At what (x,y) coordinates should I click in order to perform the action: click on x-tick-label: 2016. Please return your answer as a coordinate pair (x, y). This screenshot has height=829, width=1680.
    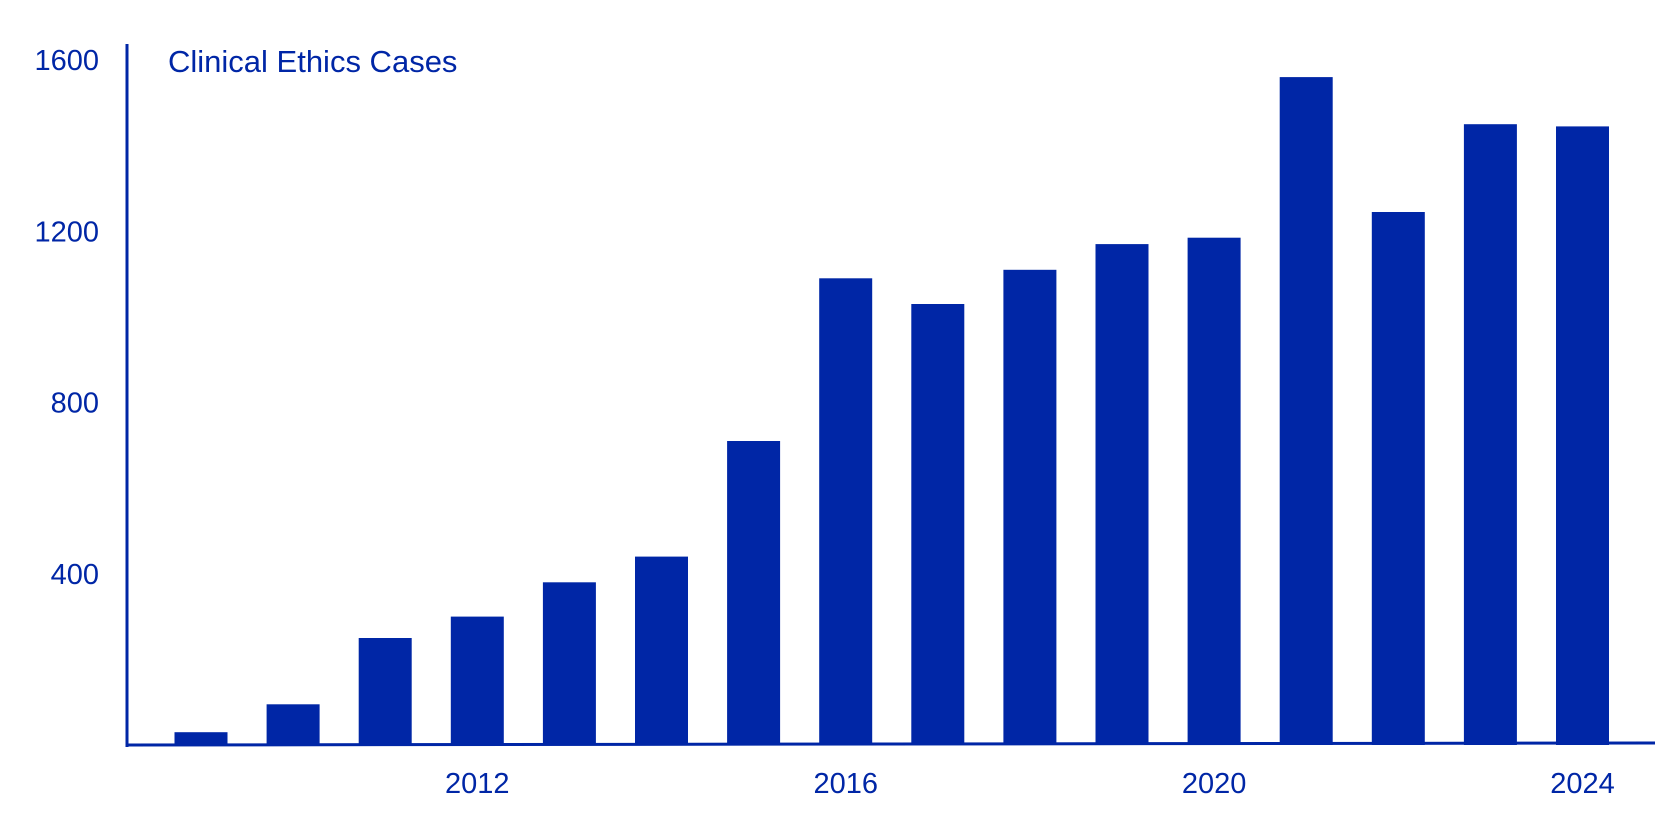
    Looking at the image, I should click on (845, 784).